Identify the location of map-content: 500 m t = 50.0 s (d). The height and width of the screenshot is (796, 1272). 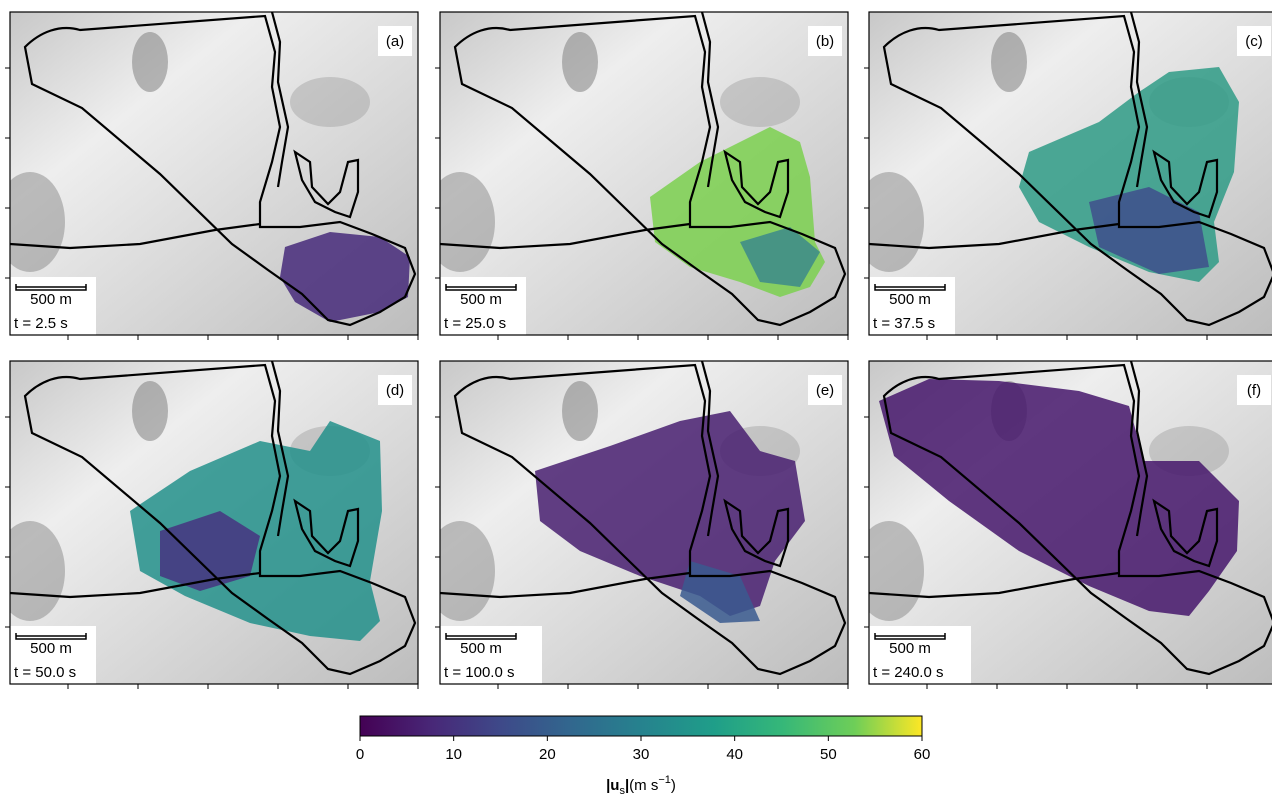
(214, 522).